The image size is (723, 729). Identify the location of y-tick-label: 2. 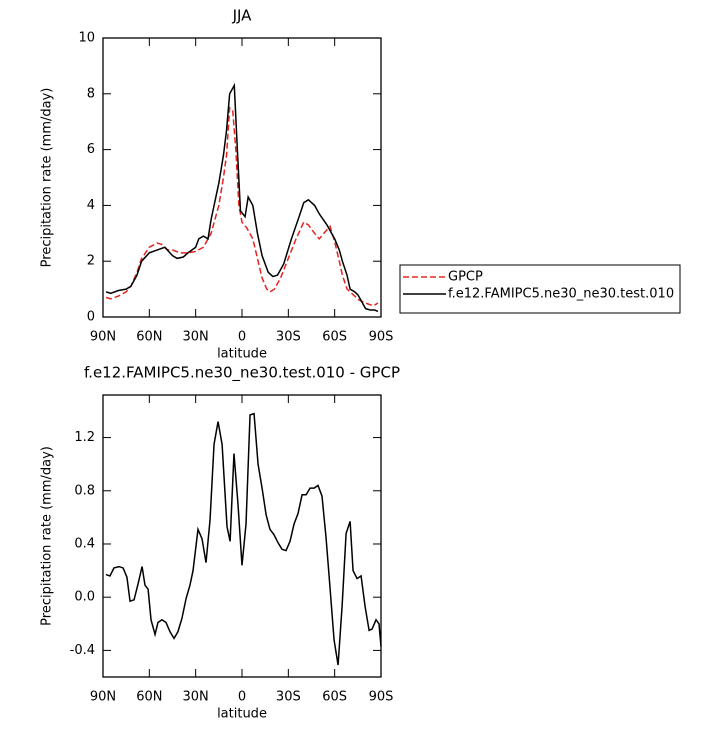
(91, 261).